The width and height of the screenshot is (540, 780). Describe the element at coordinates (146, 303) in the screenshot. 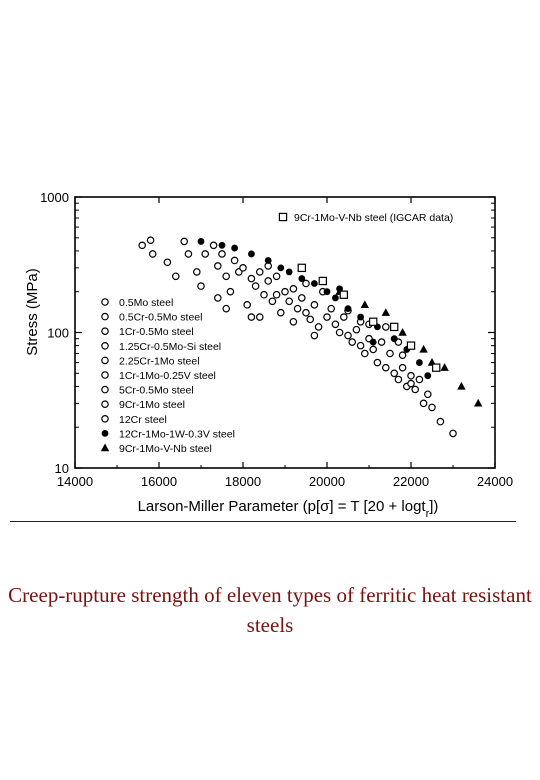

I see `legend-label: 0.5Mo steel` at that location.